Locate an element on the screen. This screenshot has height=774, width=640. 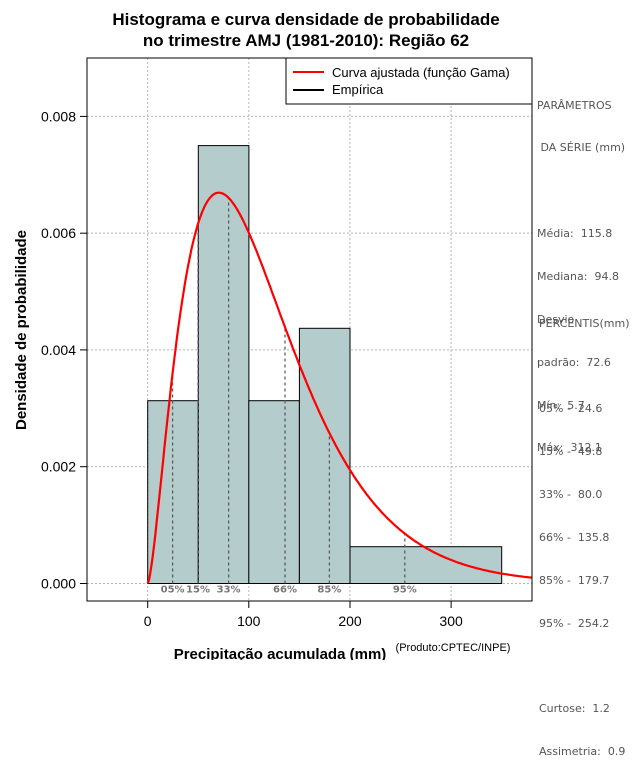
legend-box is located at coordinates (409, 81).